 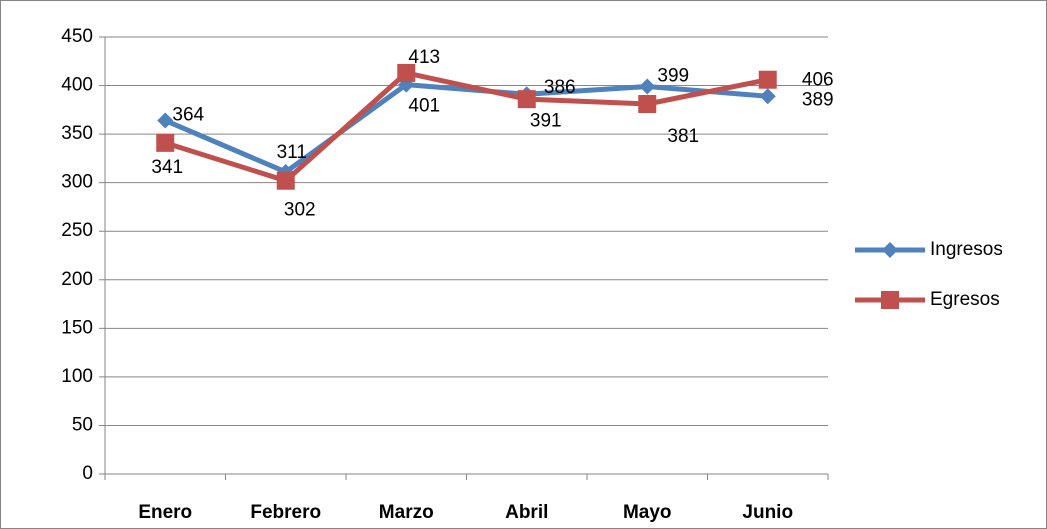 What do you see at coordinates (82, 424) in the screenshot?
I see `y-tick-label: 50` at bounding box center [82, 424].